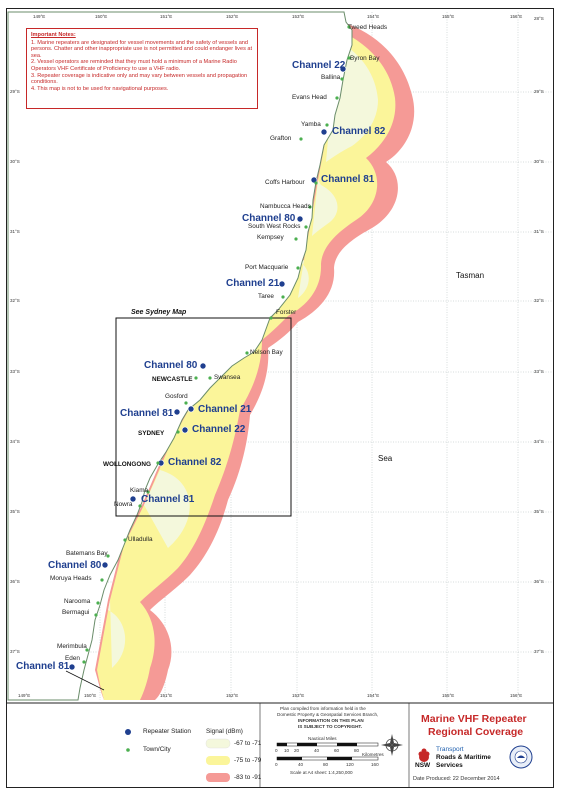 The width and height of the screenshot is (566, 800). Describe the element at coordinates (516, 16) in the screenshot. I see `lon-tick: 156°E` at that location.